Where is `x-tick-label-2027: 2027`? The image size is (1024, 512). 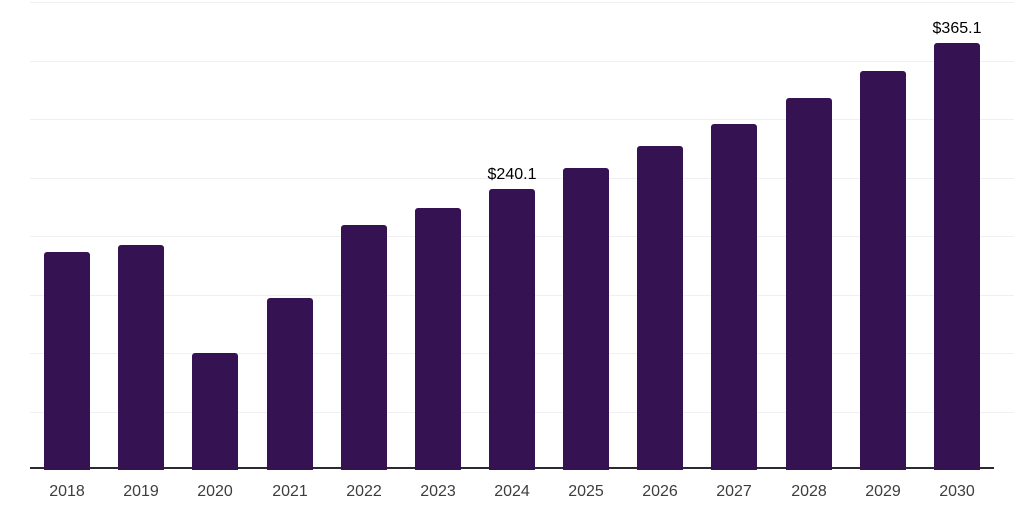 x-tick-label-2027: 2027 is located at coordinates (734, 491).